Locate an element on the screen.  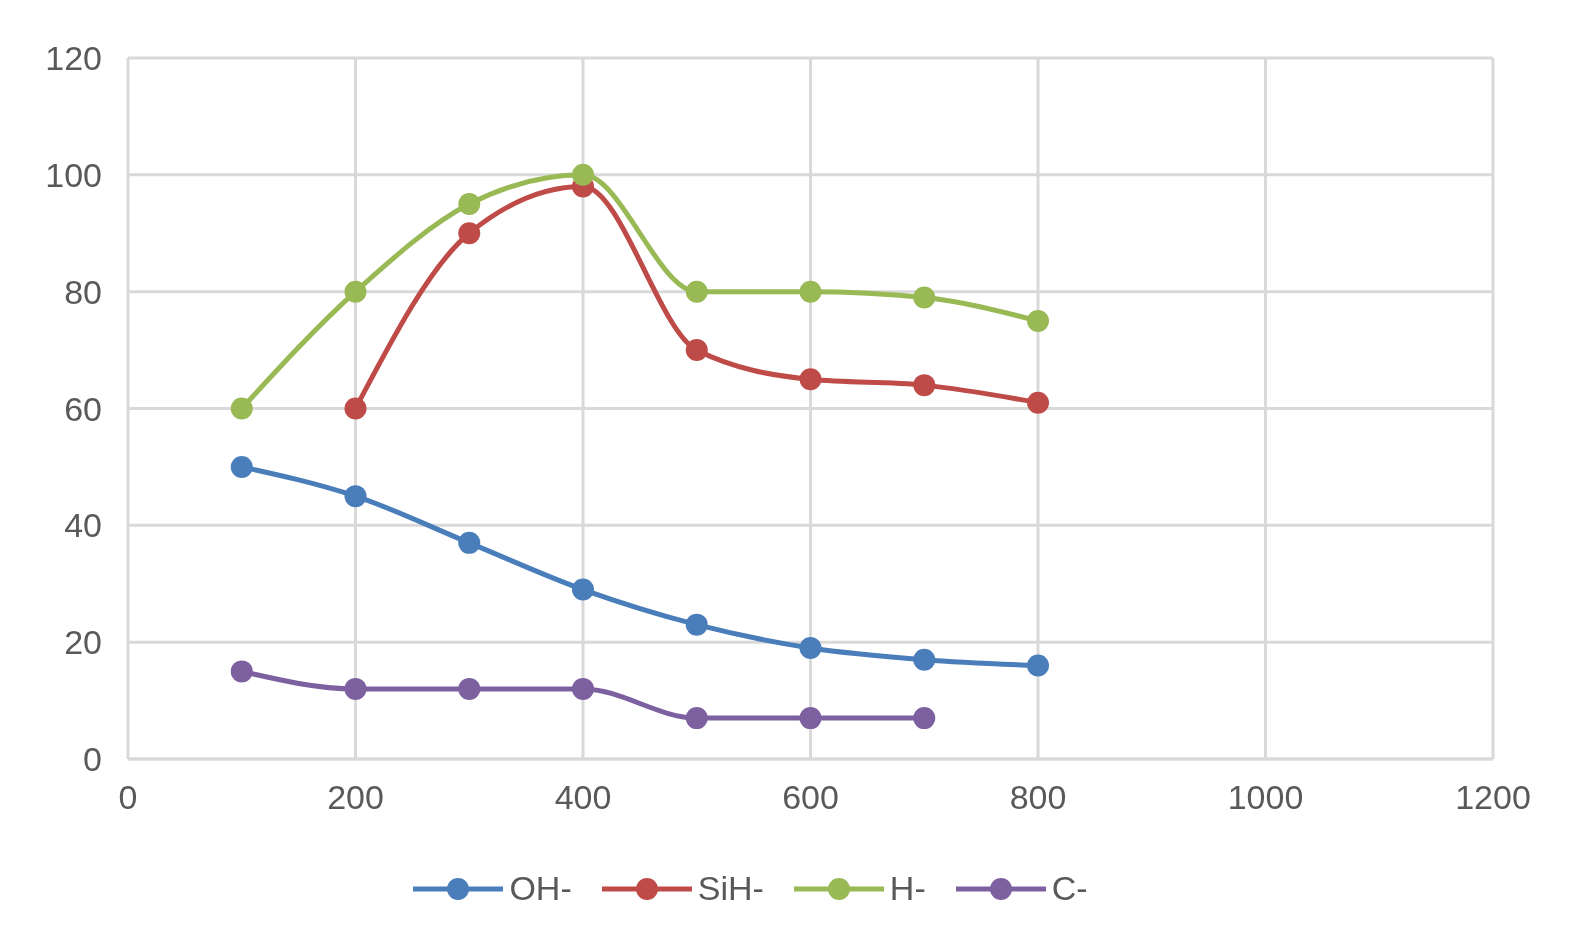
legend-label: C- is located at coordinates (1069, 888).